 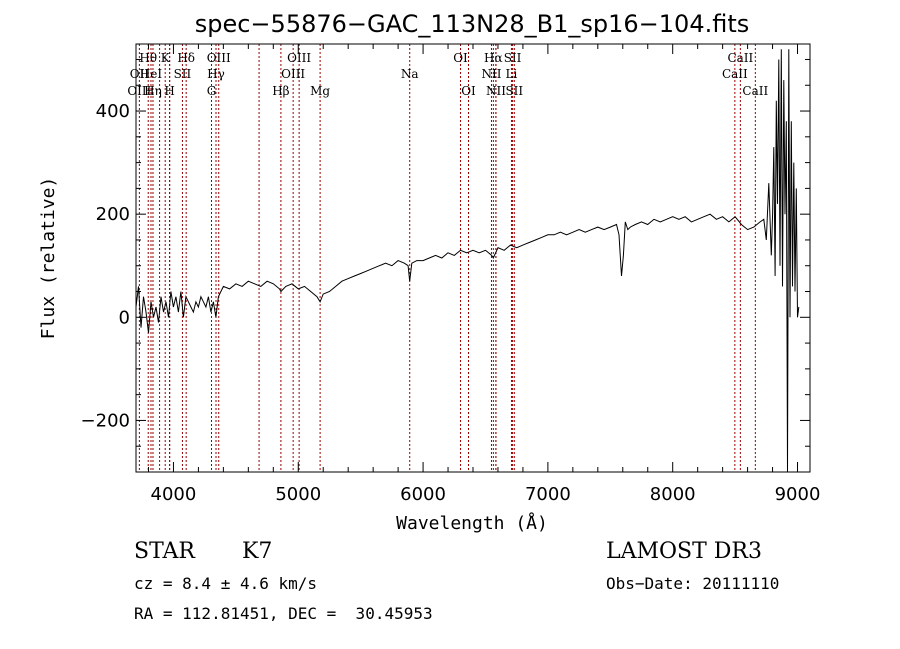 I want to click on line-label: Hθ, so click(x=148, y=58).